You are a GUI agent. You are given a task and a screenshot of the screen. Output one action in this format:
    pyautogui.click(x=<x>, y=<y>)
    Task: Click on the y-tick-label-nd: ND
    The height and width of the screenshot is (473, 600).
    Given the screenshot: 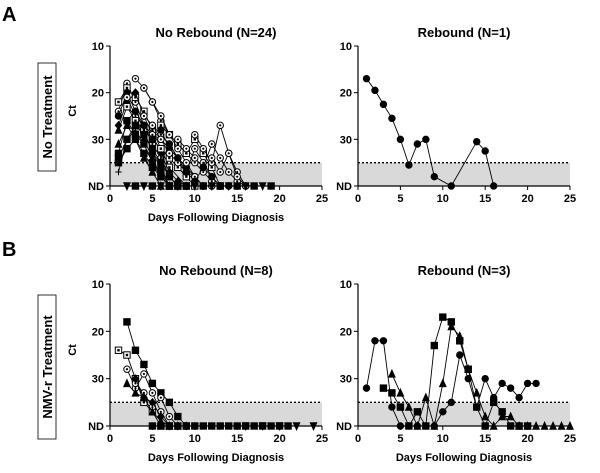 What is the action you would take?
    pyautogui.click(x=344, y=187)
    